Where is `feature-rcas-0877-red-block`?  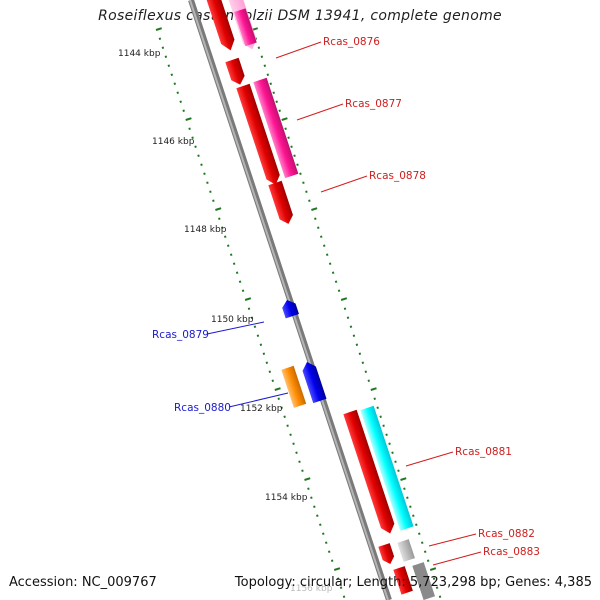
feature-rcas-0877-red-block is located at coordinates (258, 134).